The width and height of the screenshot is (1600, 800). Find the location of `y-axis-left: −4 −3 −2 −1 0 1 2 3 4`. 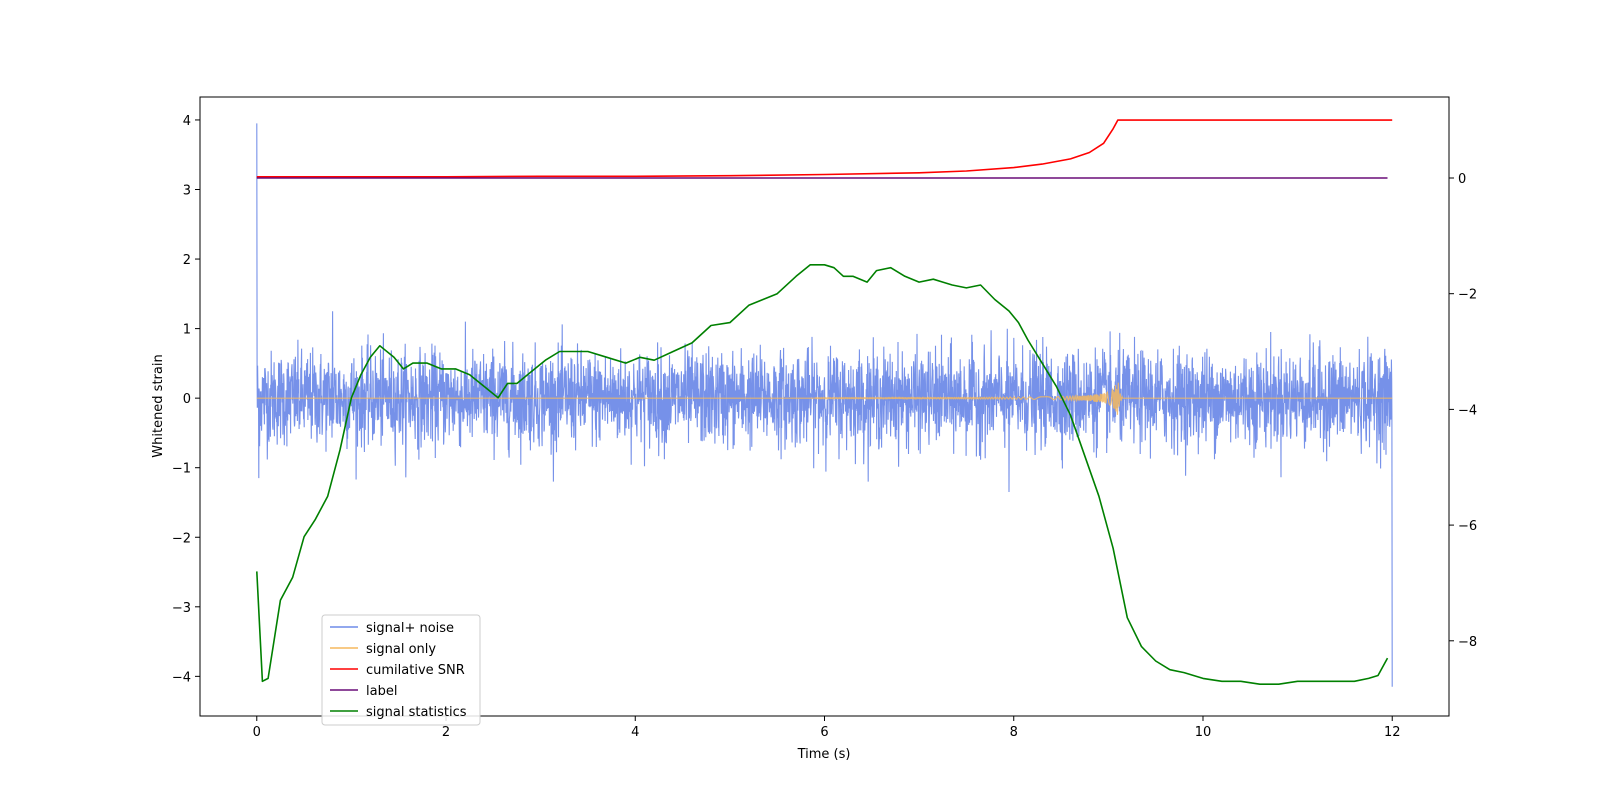

y-axis-left: −4 −3 −2 −1 0 1 2 3 4 is located at coordinates (186, 399).